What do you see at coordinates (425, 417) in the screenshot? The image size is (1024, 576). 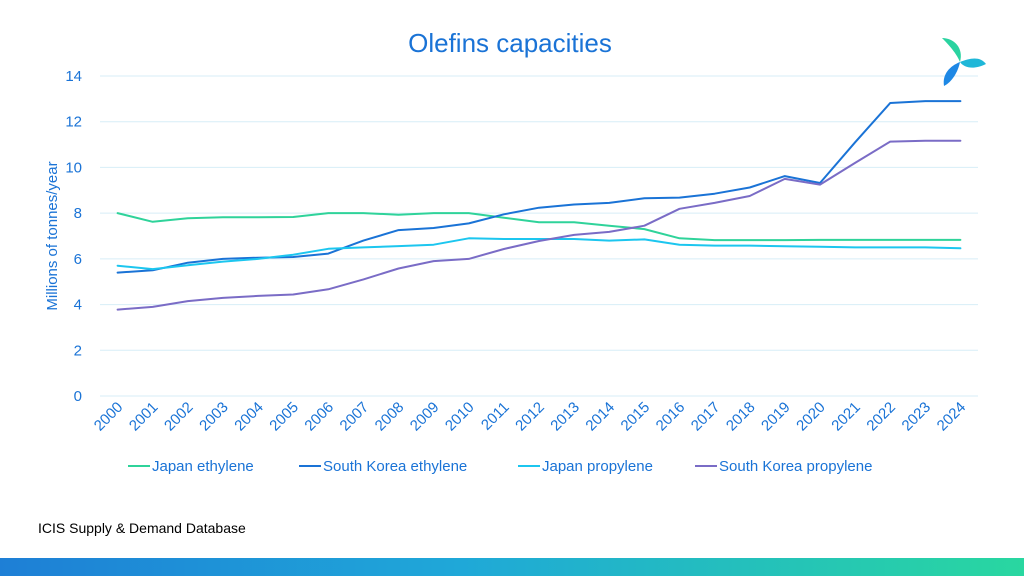 I see `x-tick-label: 2009` at bounding box center [425, 417].